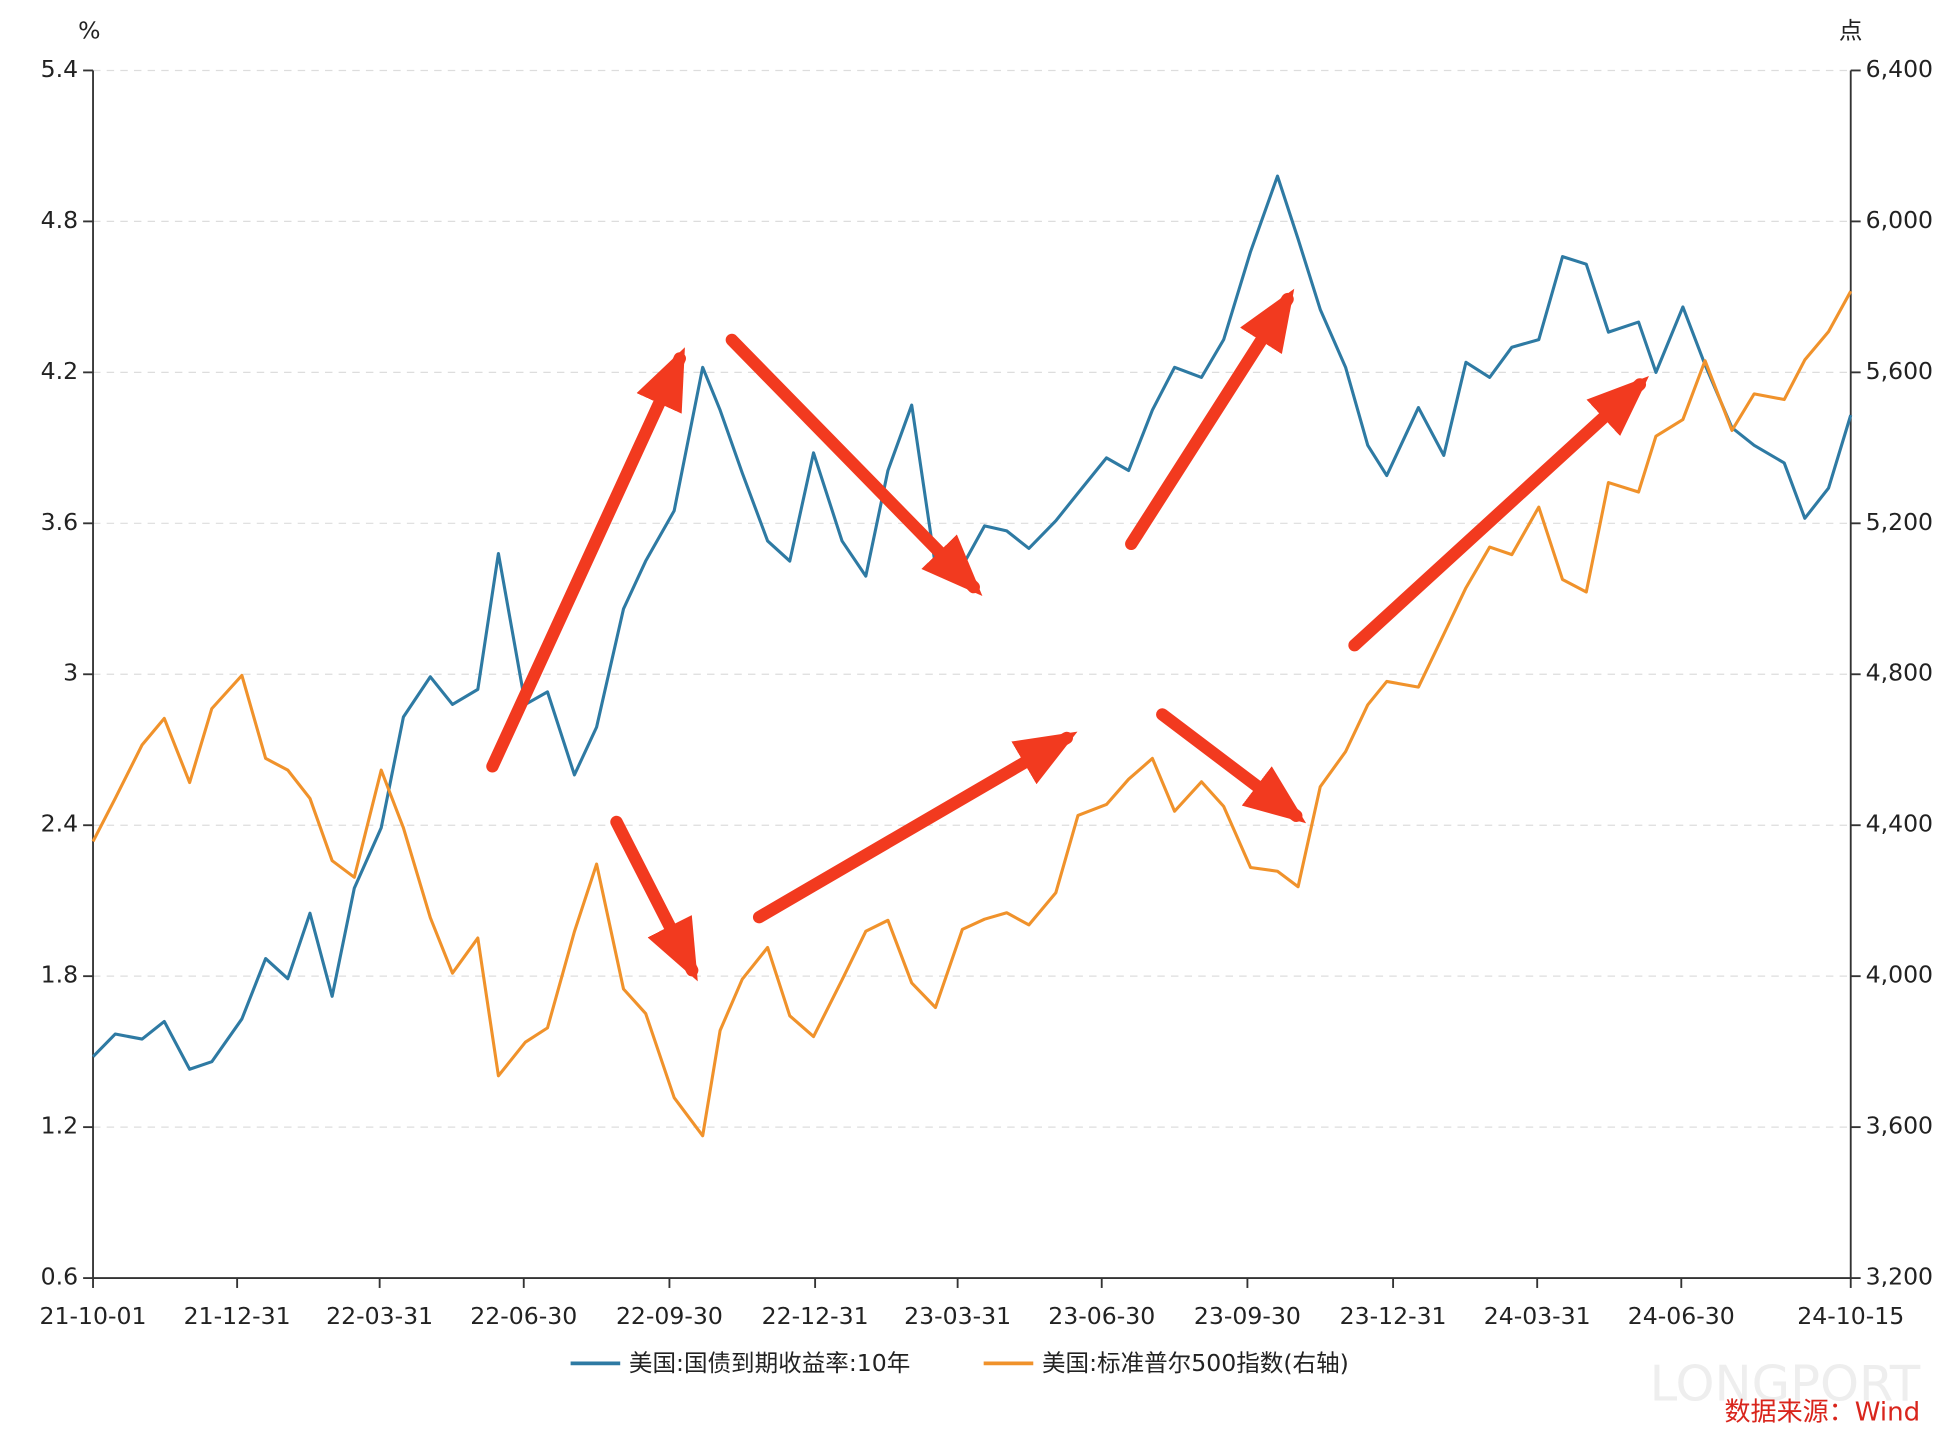 The height and width of the screenshot is (1440, 1945). What do you see at coordinates (59, 975) in the screenshot?
I see `y-tick-label: 1.8` at bounding box center [59, 975].